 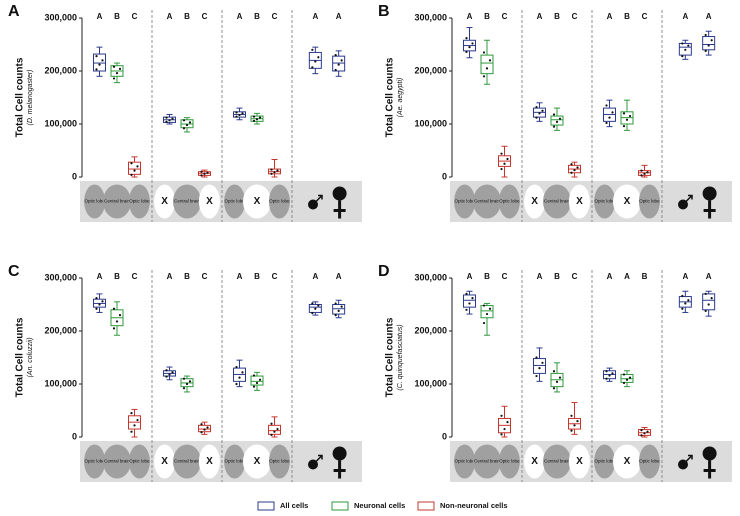 What do you see at coordinates (257, 16) in the screenshot?
I see `significance-letter: B` at bounding box center [257, 16].